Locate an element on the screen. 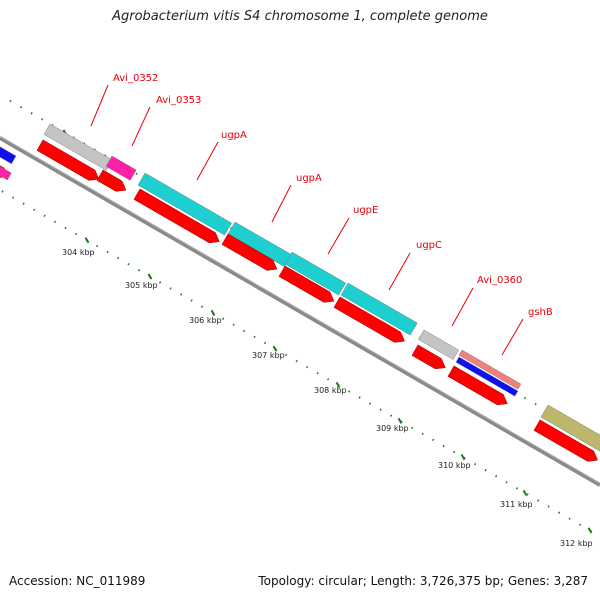 This screenshot has height=600, width=600. cds-arrow-ugpC is located at coordinates (370, 321).